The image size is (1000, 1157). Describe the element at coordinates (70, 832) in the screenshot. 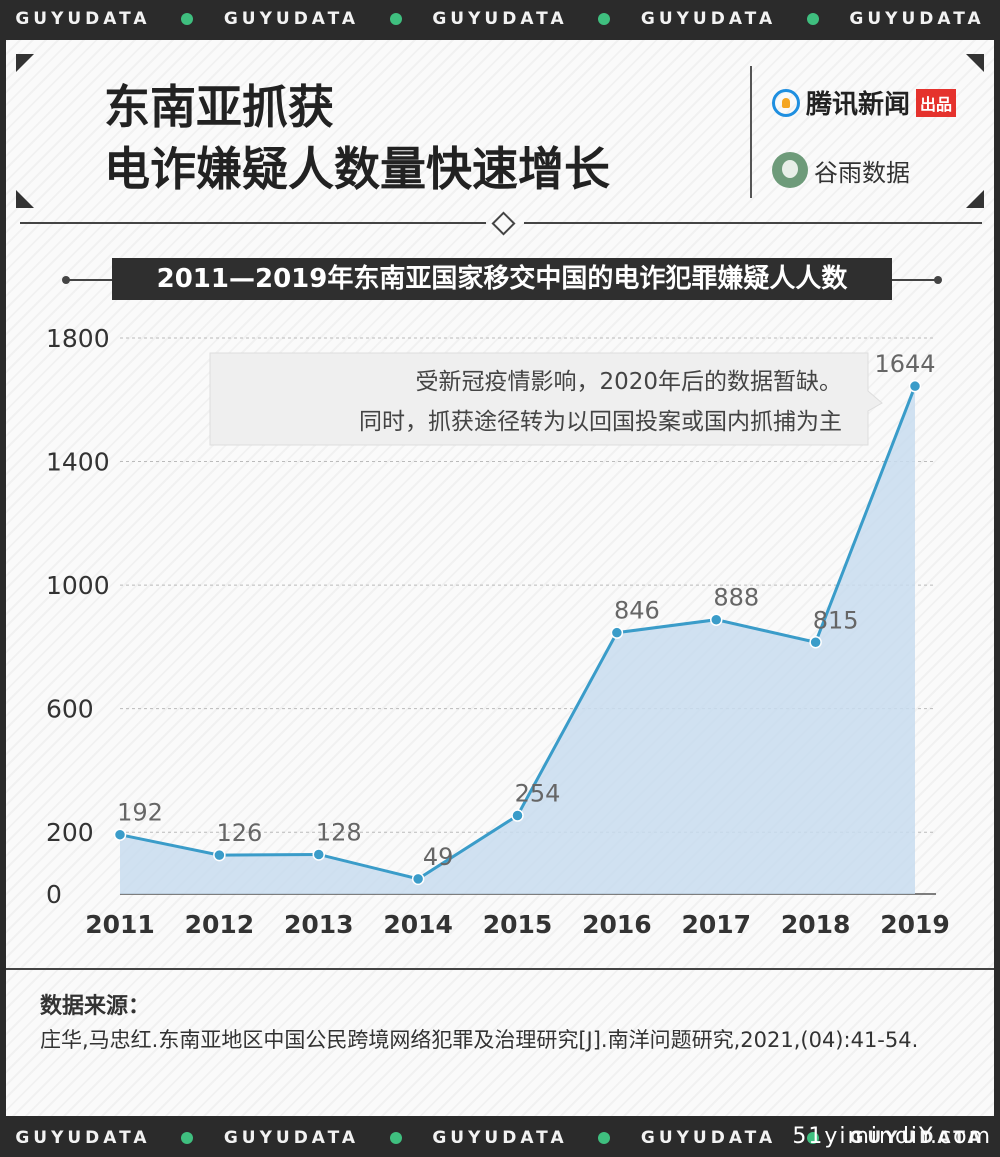

I see `y-tick-label: 200` at that location.